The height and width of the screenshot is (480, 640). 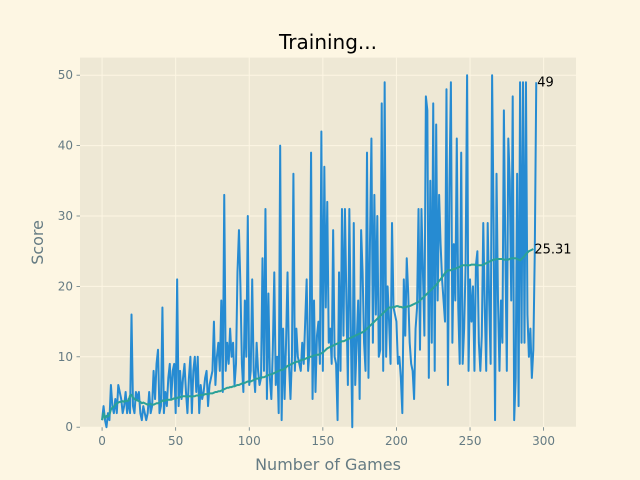 What do you see at coordinates (552, 167) in the screenshot?
I see `end-labels: 49 25.31` at bounding box center [552, 167].